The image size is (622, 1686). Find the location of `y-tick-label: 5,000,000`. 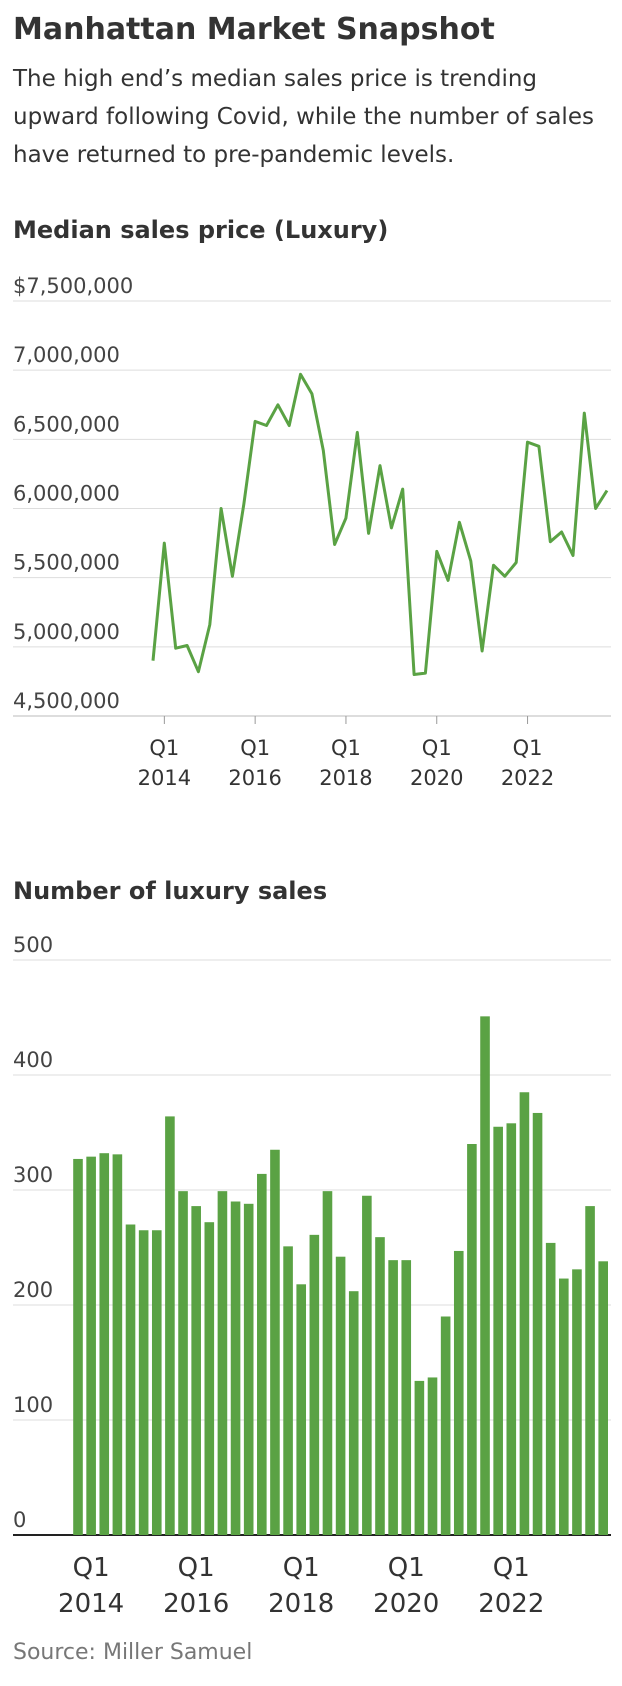

y-tick-label: 5,000,000 is located at coordinates (66, 632).